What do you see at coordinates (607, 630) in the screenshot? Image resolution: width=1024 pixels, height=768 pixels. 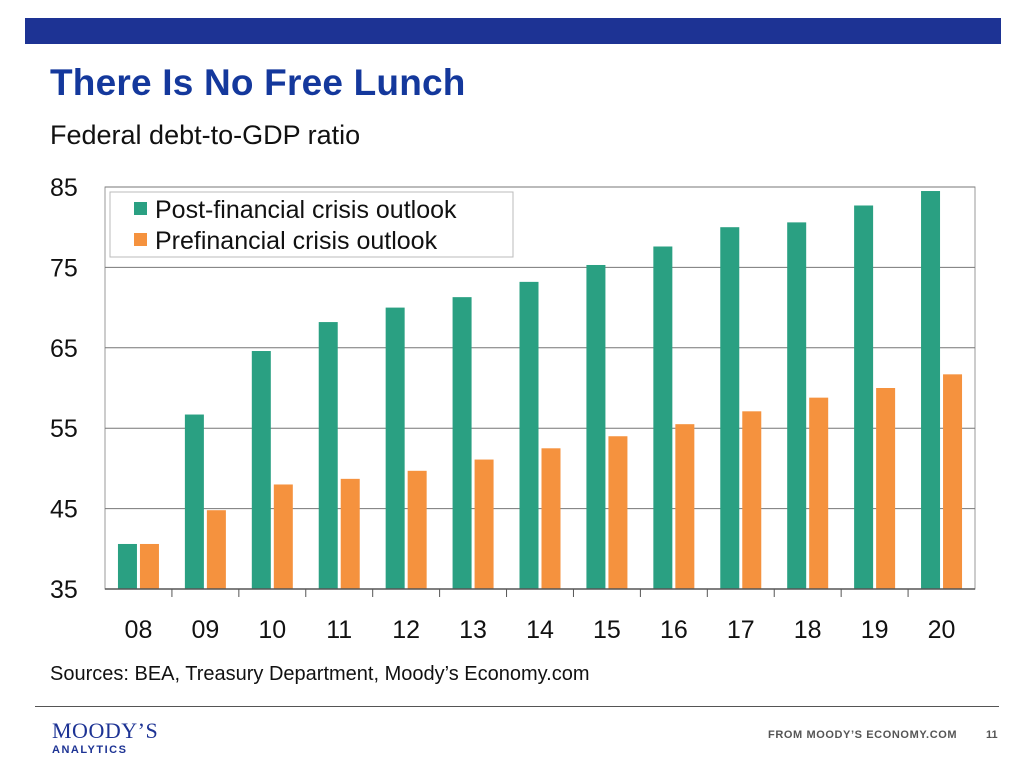 I see `x-tick-label: 15` at bounding box center [607, 630].